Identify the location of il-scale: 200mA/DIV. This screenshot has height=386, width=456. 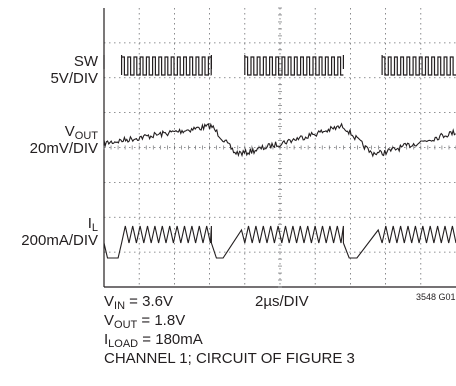
(59, 240).